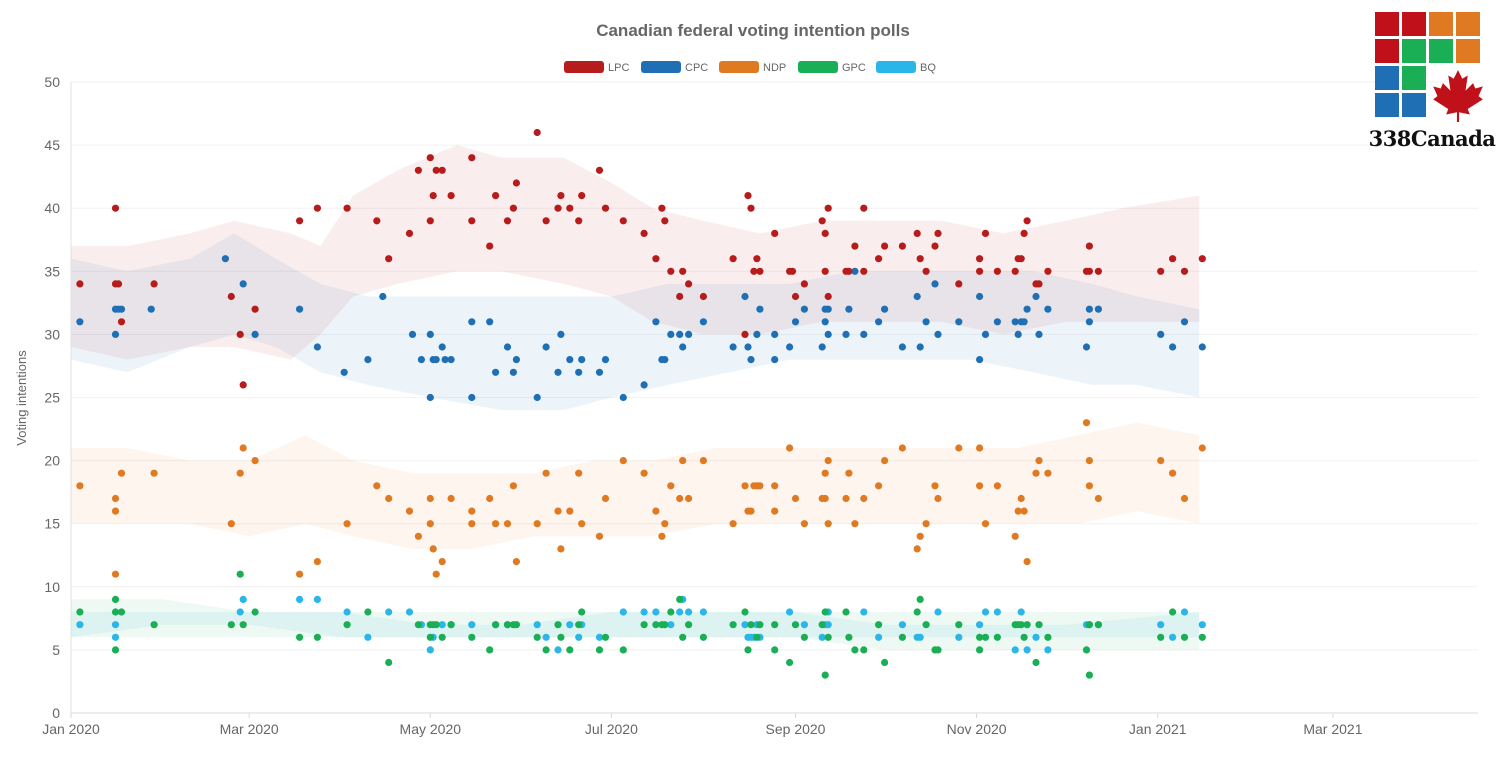 This screenshot has width=1512, height=763. I want to click on legend-item-gpc: GPC, so click(832, 67).